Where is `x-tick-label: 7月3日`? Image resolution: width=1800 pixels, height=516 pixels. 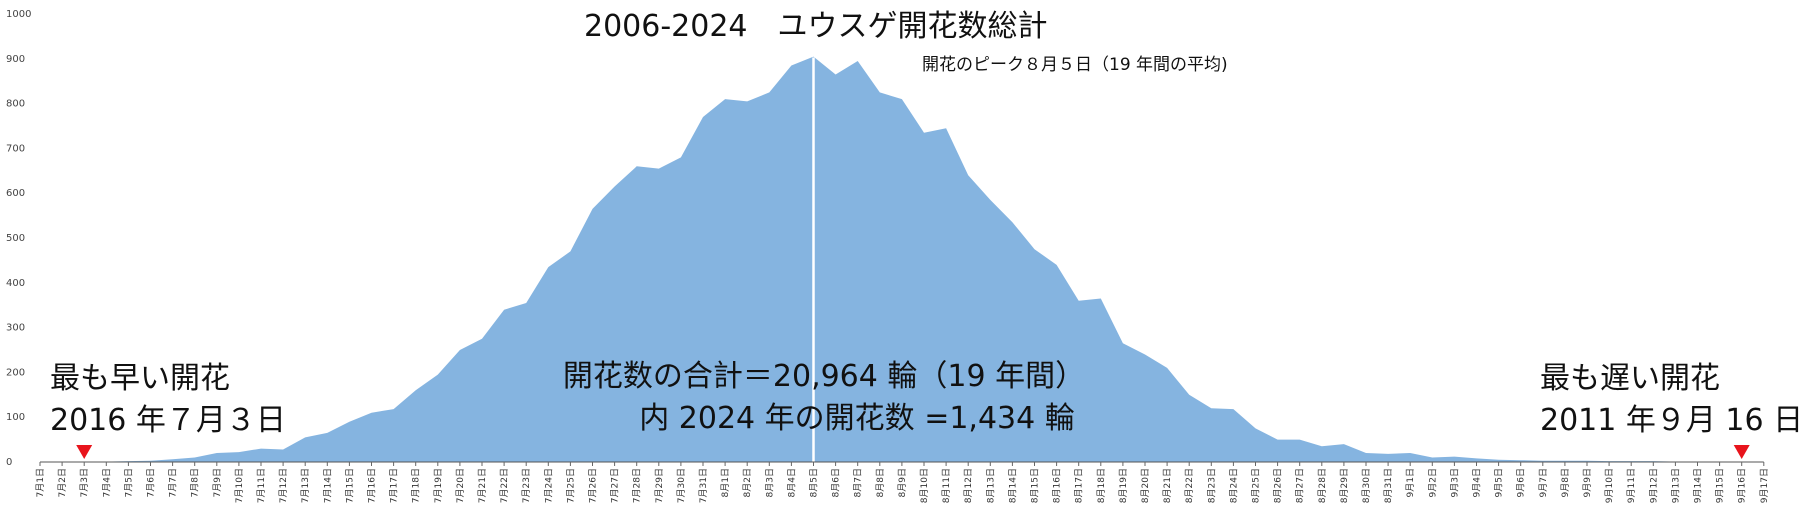
x-tick-label: 7月3日 is located at coordinates (84, 482).